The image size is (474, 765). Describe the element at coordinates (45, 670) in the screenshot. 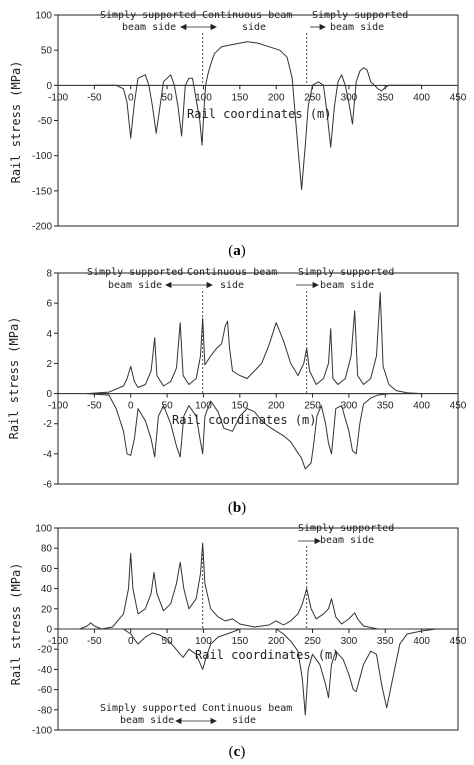

I see `y-tick-label: -40` at that location.